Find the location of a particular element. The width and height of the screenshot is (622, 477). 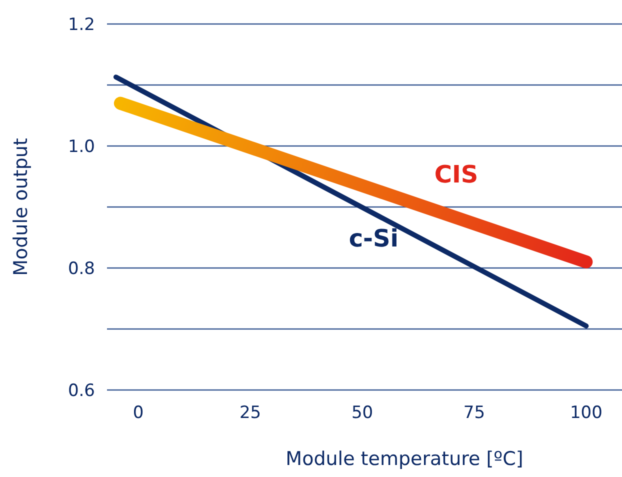

x-tick-label: 25 is located at coordinates (250, 413).